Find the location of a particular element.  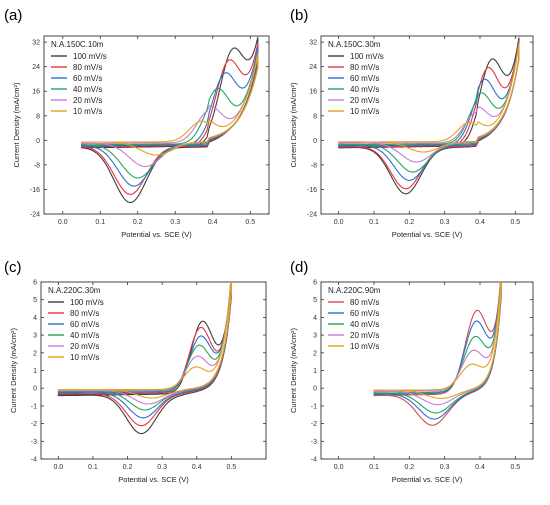

series-line-40-mv-s is located at coordinates (169, 114).